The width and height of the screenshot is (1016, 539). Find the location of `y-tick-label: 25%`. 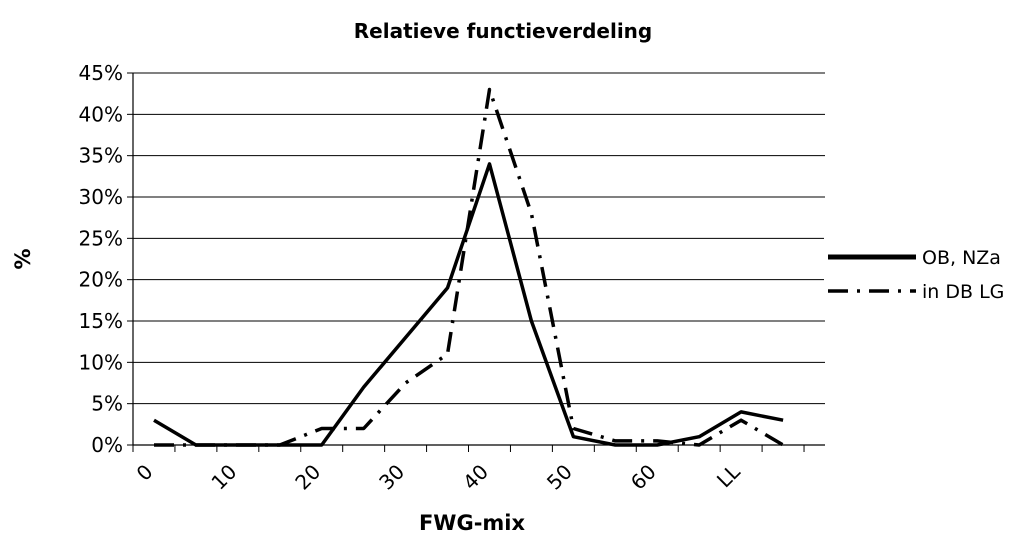

y-tick-label: 25% is located at coordinates (101, 238).